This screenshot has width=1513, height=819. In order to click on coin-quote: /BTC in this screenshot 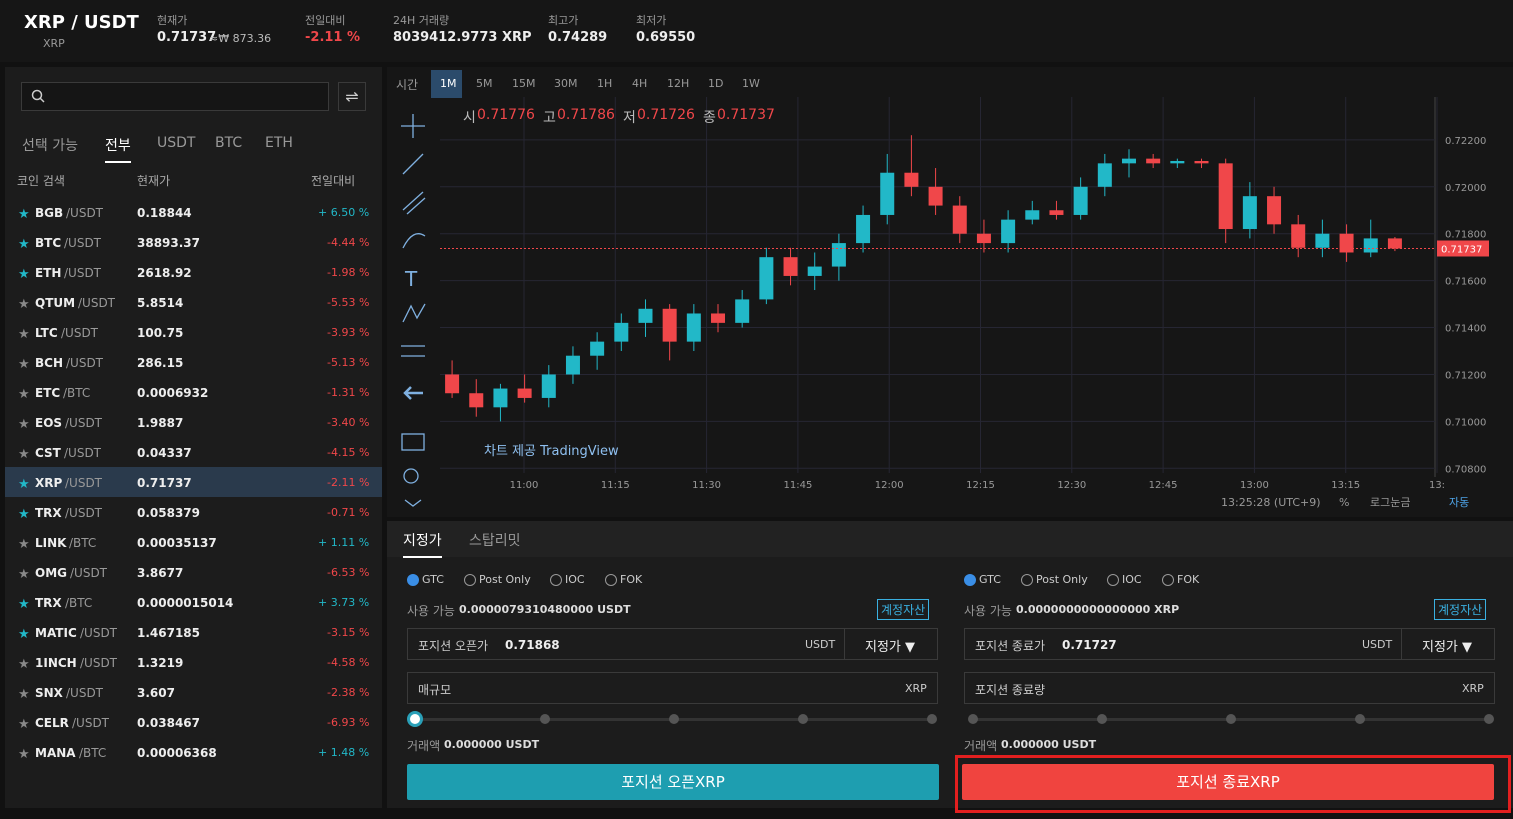, I will do `click(83, 543)`.